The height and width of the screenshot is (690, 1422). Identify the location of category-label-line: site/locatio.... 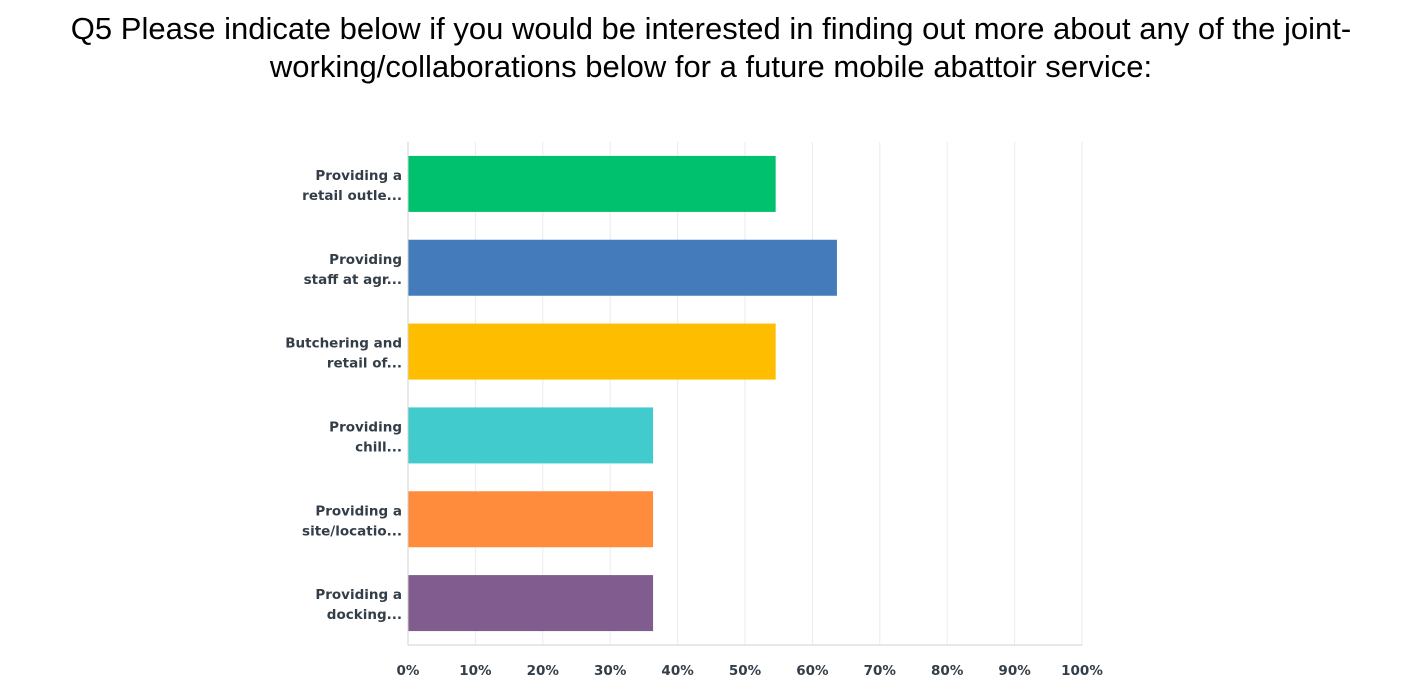
(352, 531).